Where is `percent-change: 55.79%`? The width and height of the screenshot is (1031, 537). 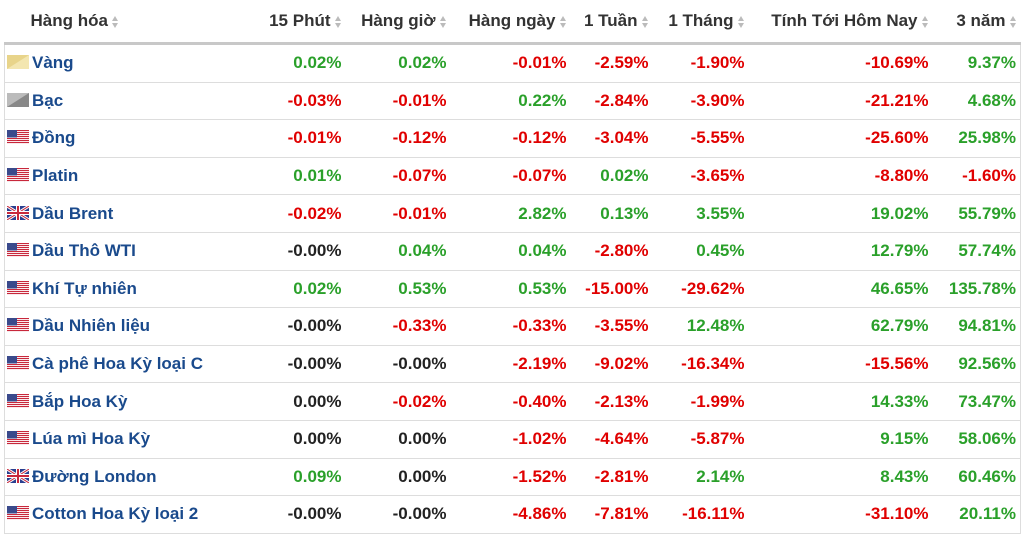 percent-change: 55.79% is located at coordinates (987, 213).